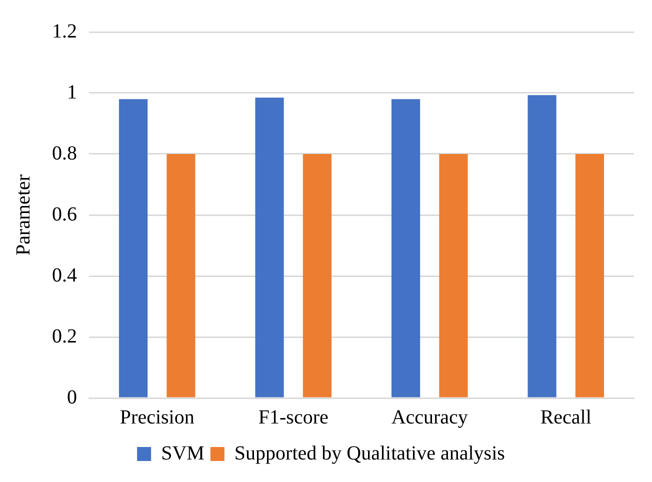 This screenshot has height=482, width=652. I want to click on y-tick-label: 0.2, so click(64, 336).